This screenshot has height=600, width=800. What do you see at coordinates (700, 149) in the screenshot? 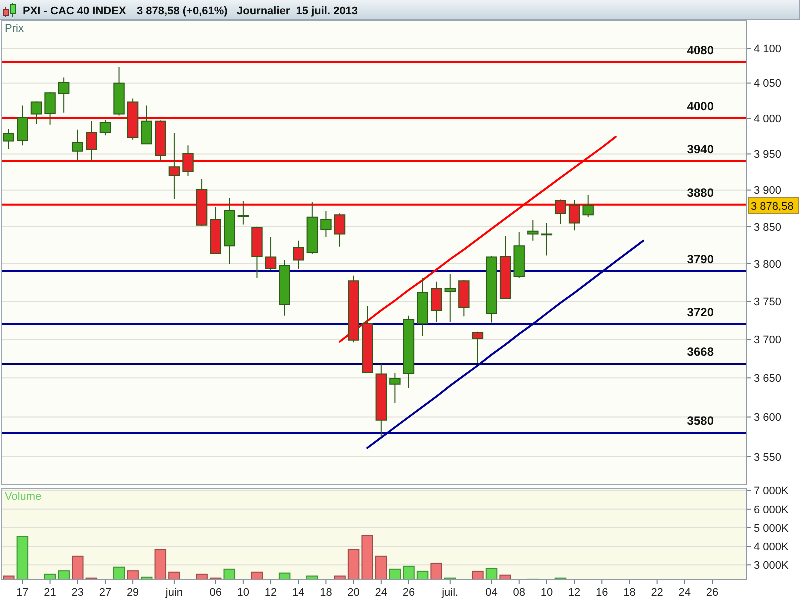
I see `ref-line-label: 3940` at bounding box center [700, 149].